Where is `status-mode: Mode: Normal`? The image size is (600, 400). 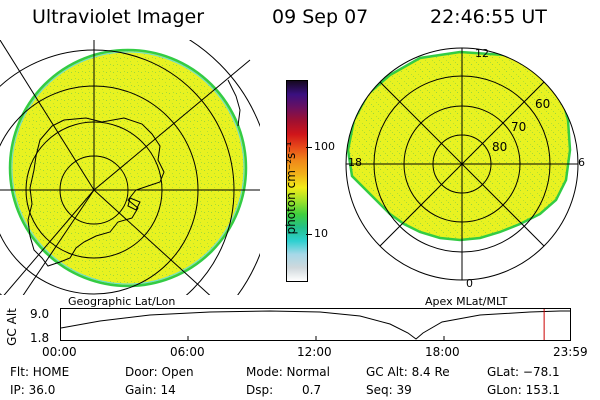
status-mode: Mode: Normal is located at coordinates (288, 372).